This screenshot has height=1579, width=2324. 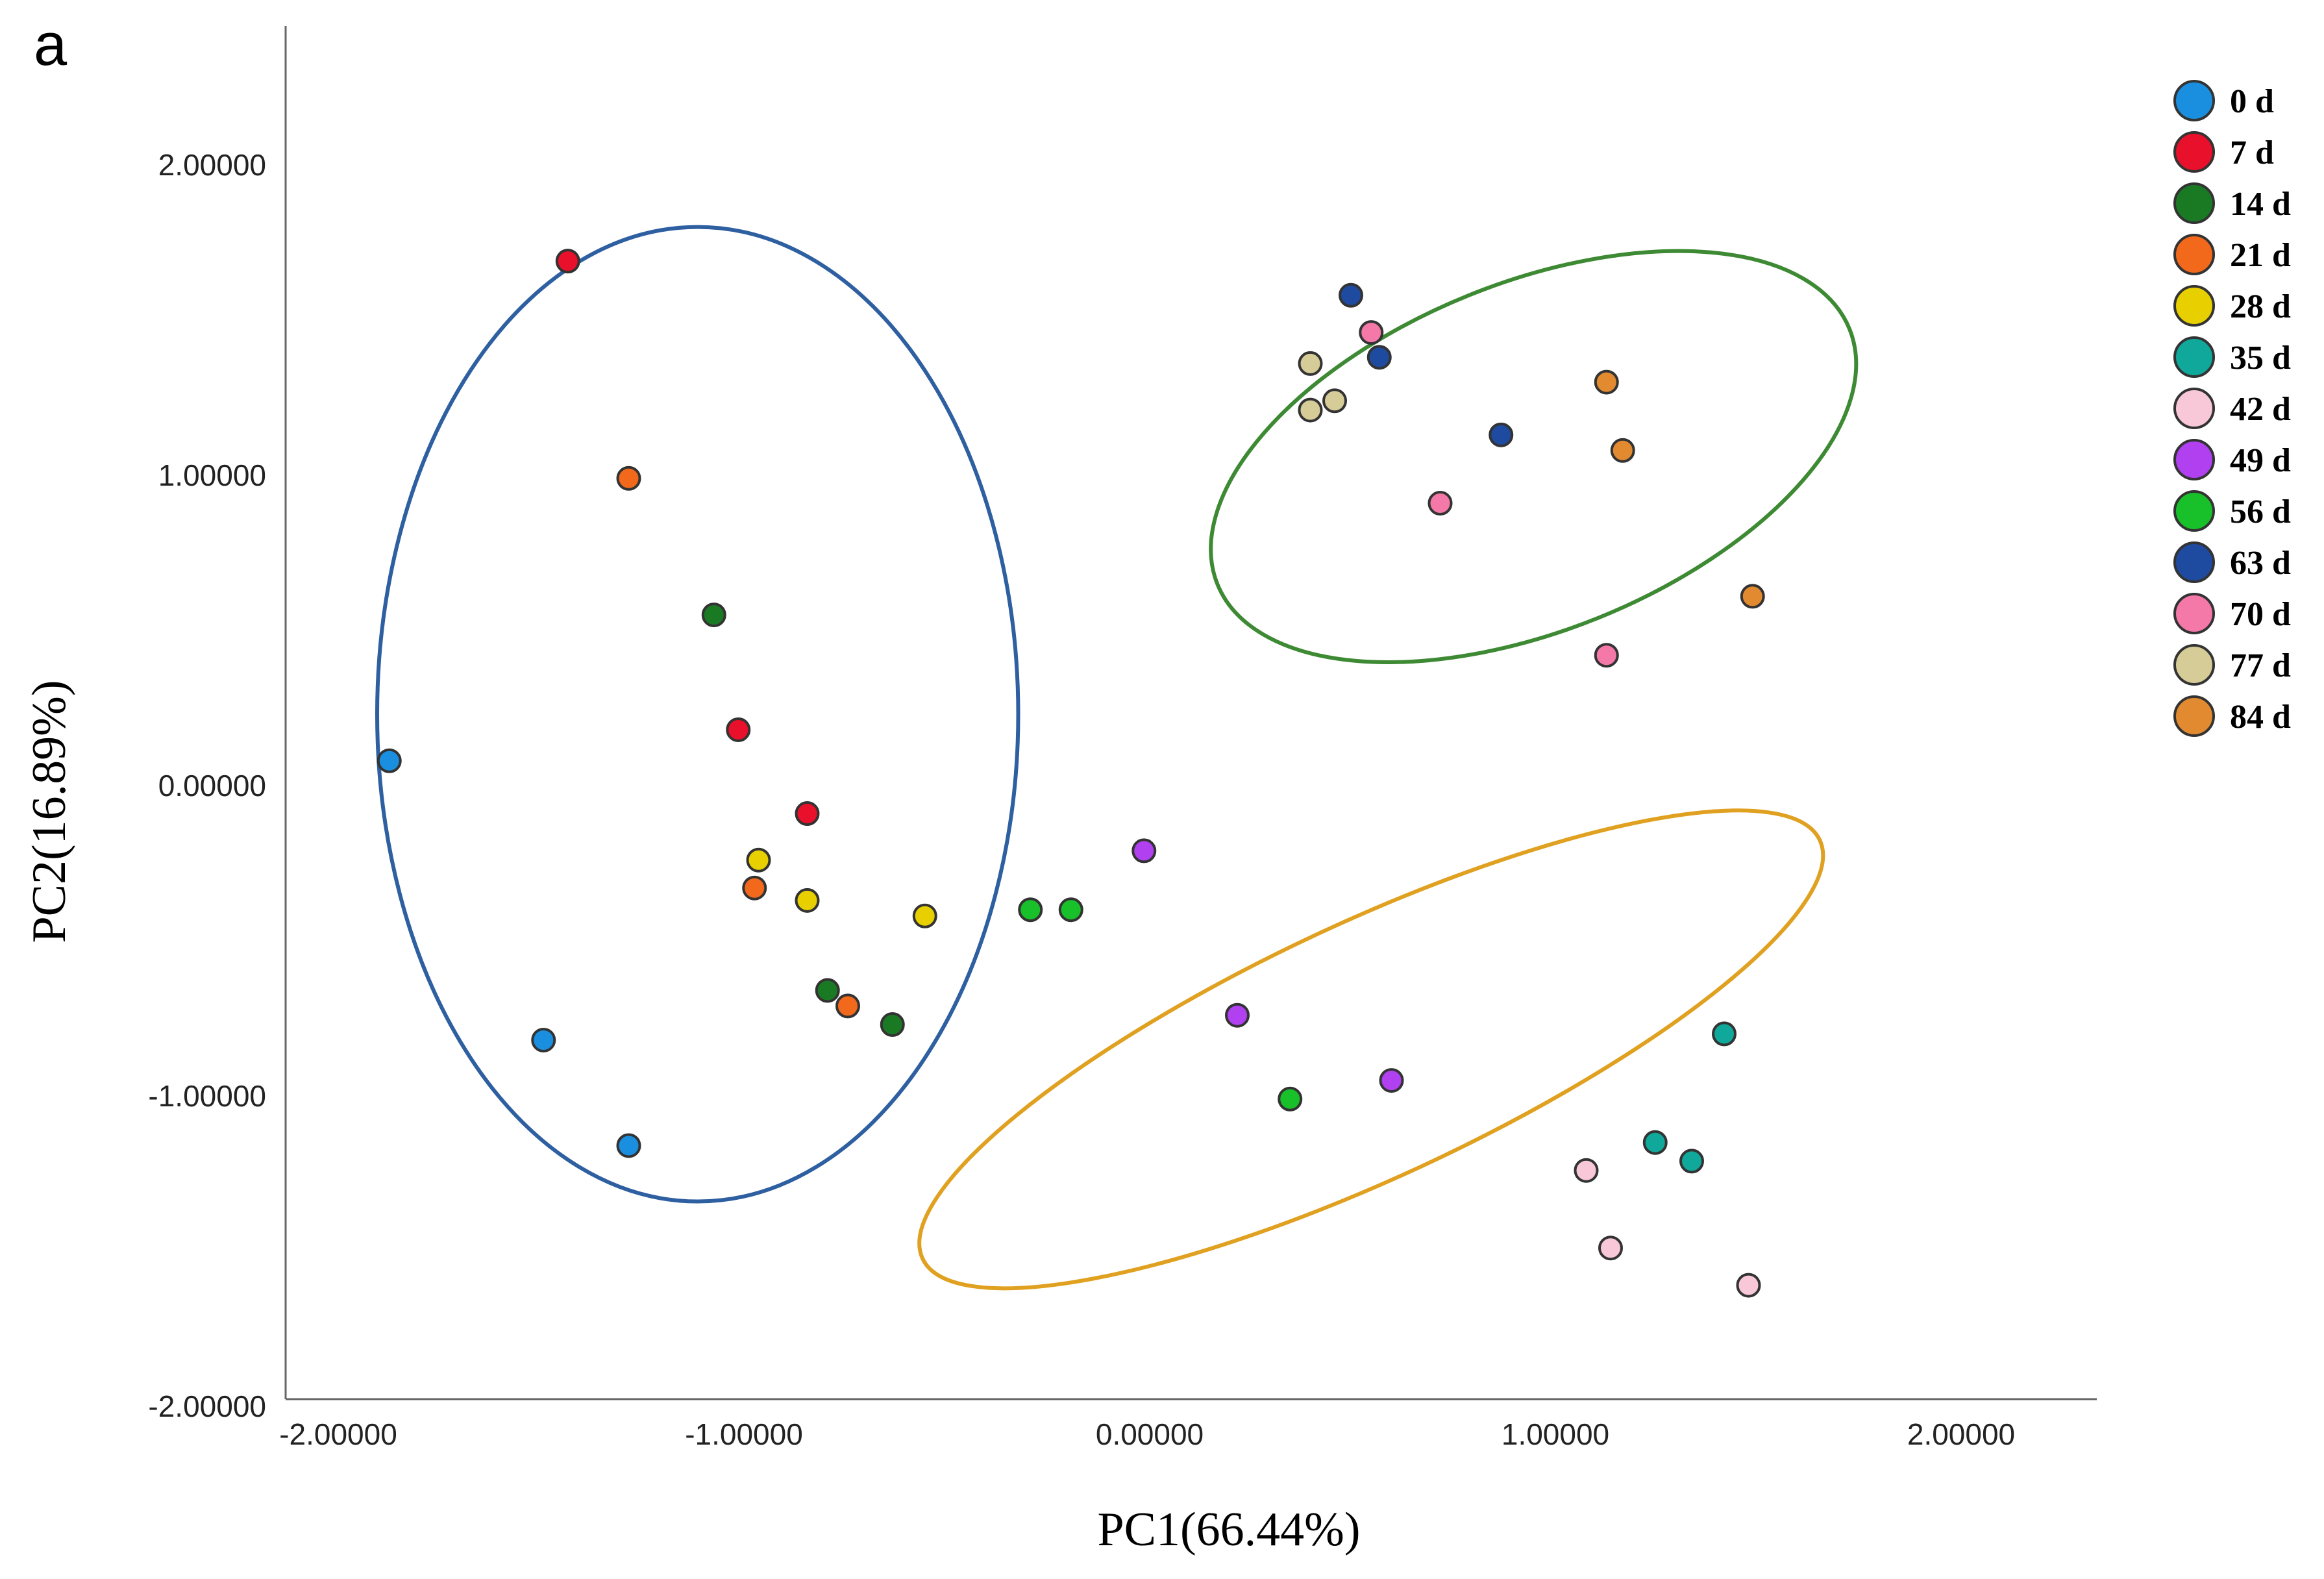 I want to click on y-tick-label: 0.00000, so click(x=212, y=785).